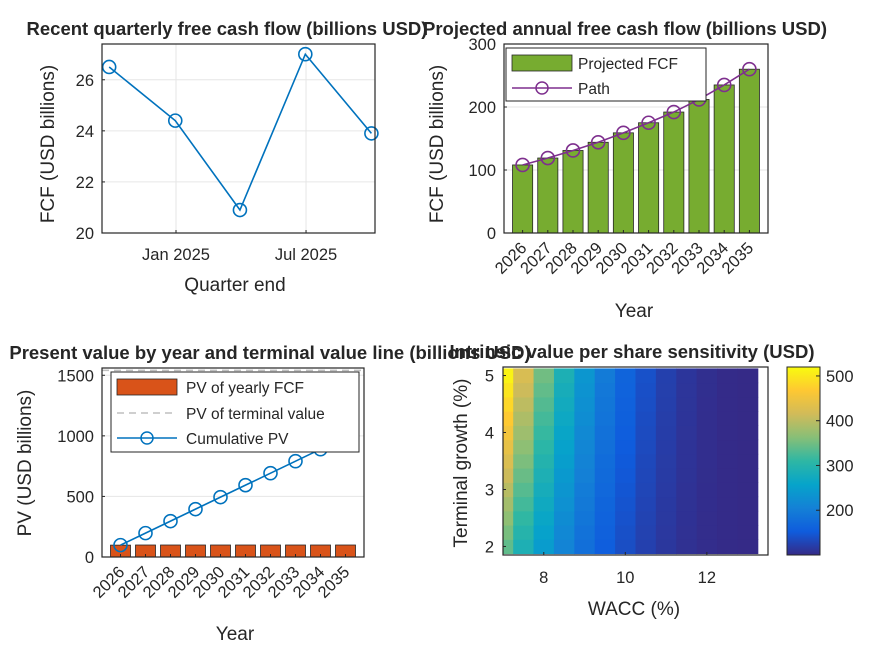 Image resolution: width=875 pixels, height=656 pixels. Describe the element at coordinates (491, 234) in the screenshot. I see `y-tick-label: 0` at that location.